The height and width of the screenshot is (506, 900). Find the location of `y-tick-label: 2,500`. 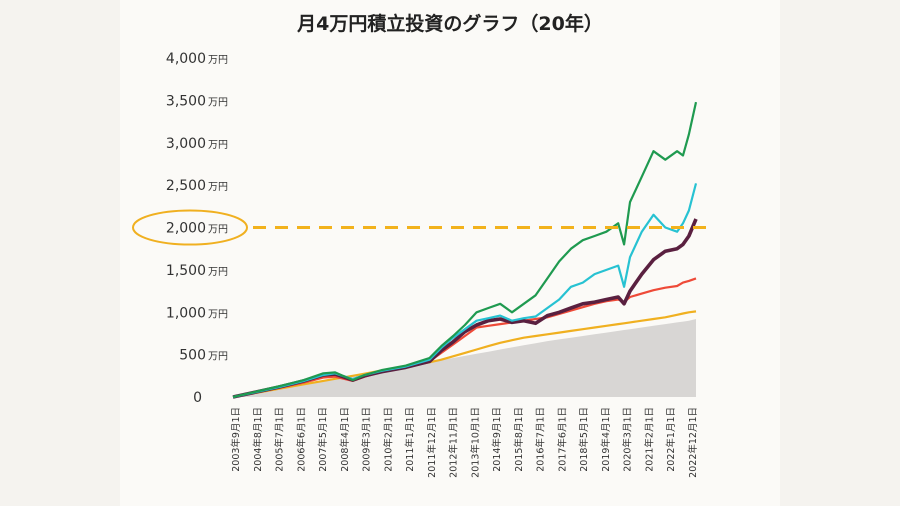

y-tick-label: 2,500 is located at coordinates (186, 186).